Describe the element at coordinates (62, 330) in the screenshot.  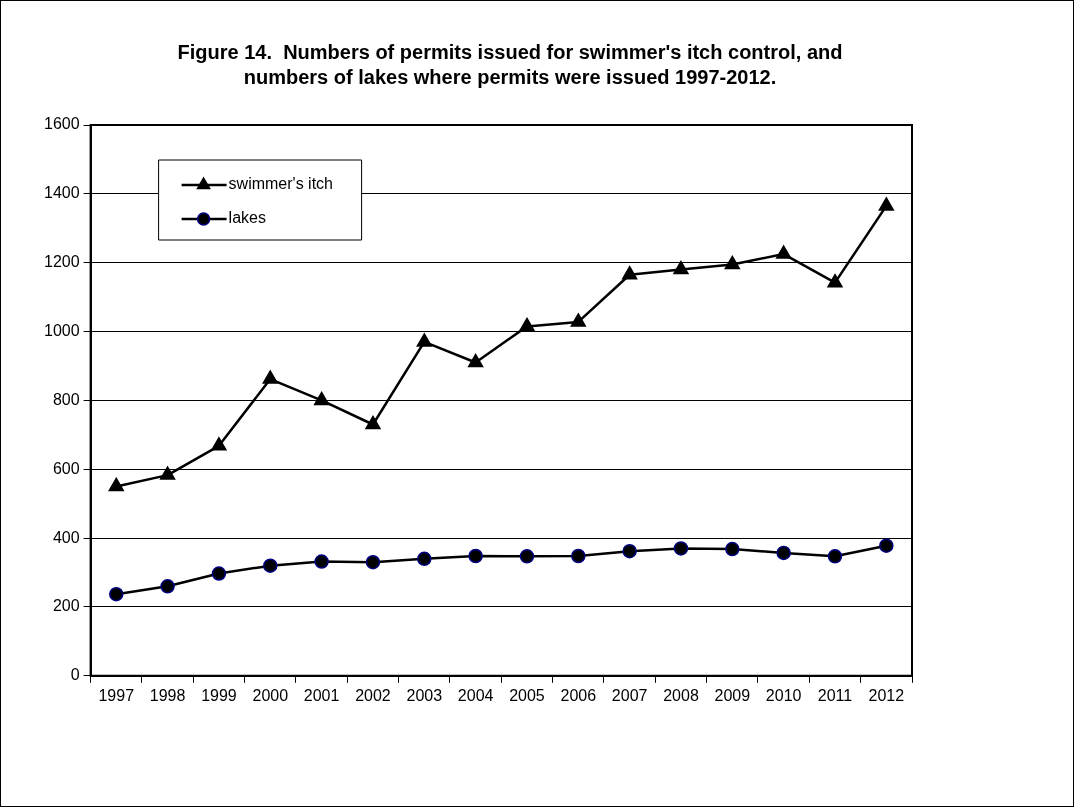
I see `y-tick-label: 1000` at that location.